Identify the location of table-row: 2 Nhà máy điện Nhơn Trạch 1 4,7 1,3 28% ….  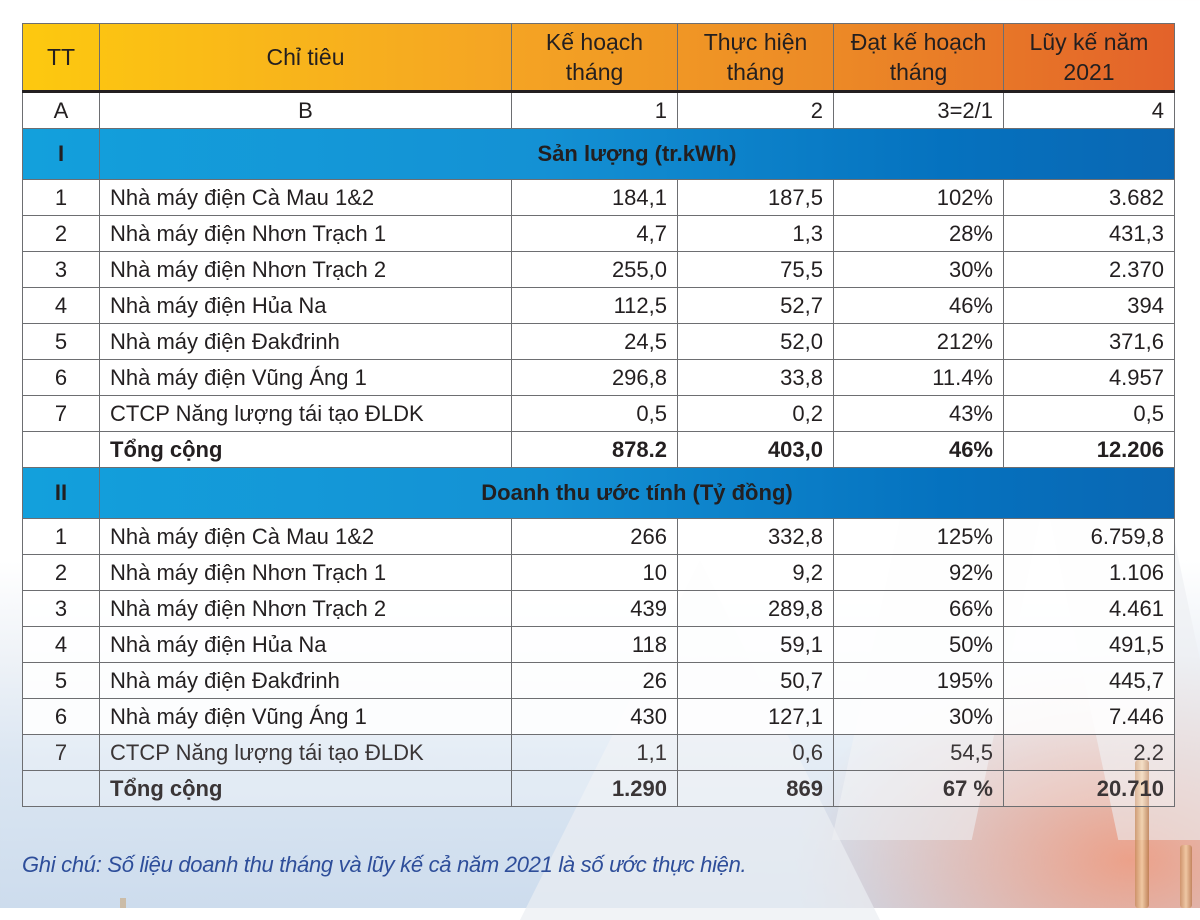
(598, 233).